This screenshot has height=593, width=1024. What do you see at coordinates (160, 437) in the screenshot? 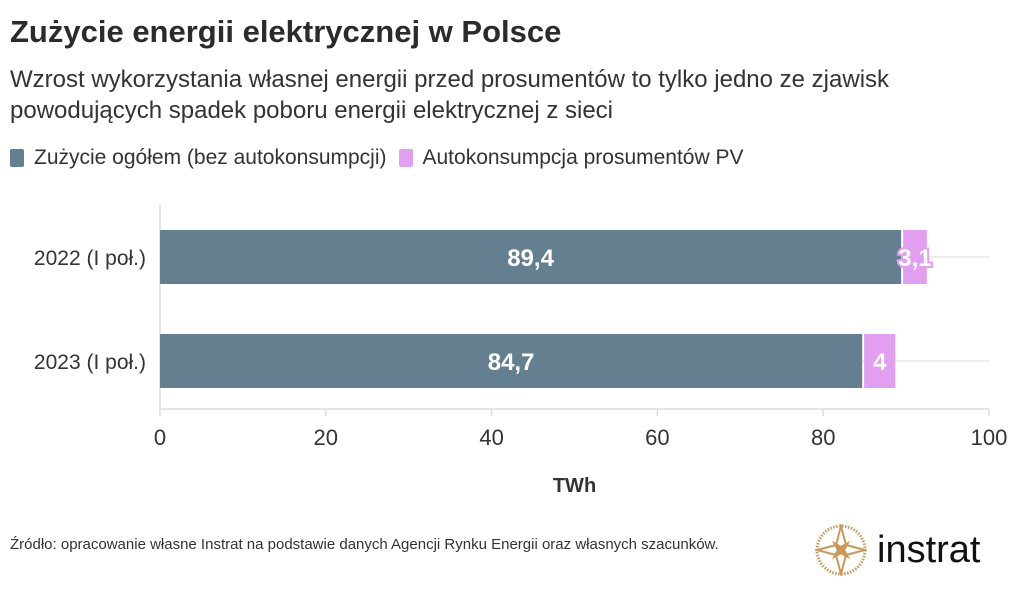
I see `x-tick-label: 0` at bounding box center [160, 437].